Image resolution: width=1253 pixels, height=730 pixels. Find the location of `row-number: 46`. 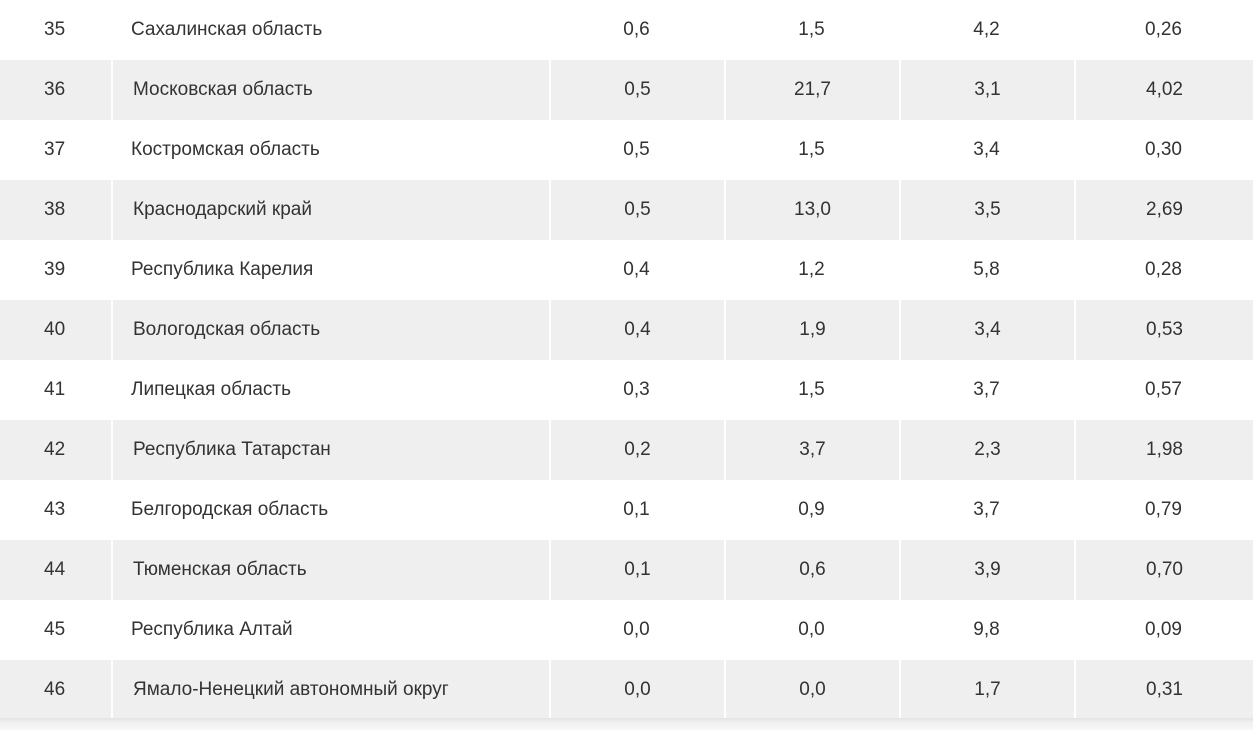

row-number: 46 is located at coordinates (55, 689).